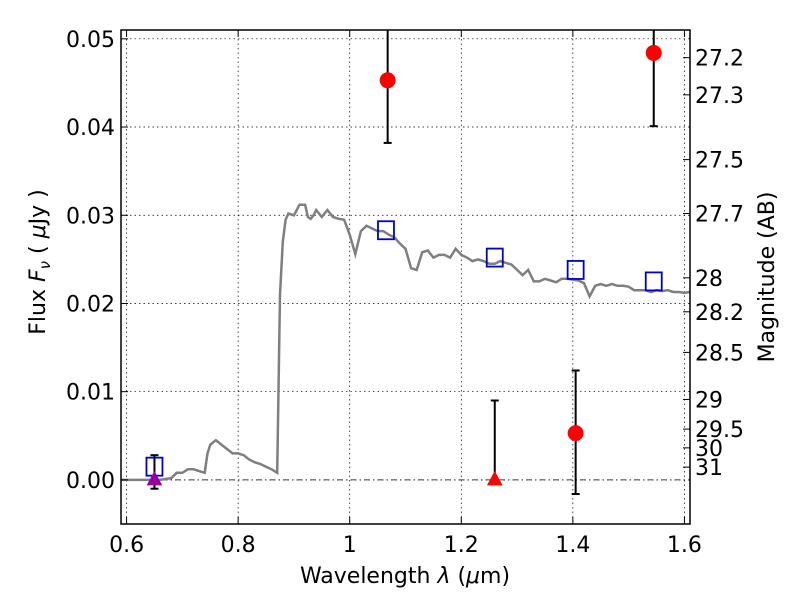  Describe the element at coordinates (719, 313) in the screenshot. I see `mag-tick-label: 28.2` at that location.